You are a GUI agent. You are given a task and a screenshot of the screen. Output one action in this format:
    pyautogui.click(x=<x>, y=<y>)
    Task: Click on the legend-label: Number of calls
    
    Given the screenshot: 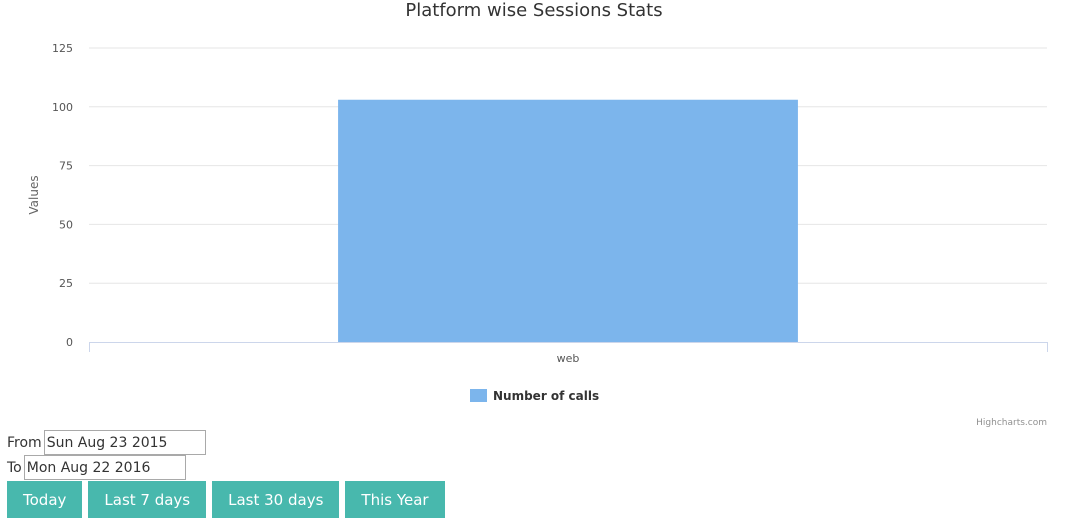 What is the action you would take?
    pyautogui.click(x=546, y=396)
    